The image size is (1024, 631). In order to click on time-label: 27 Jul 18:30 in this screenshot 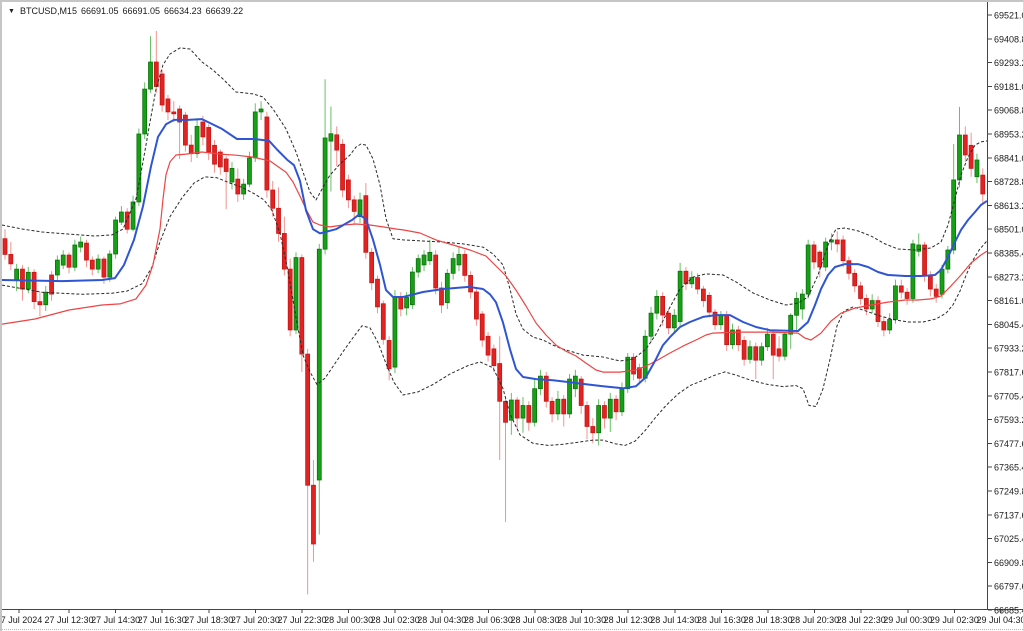, I will do `click(208, 620)`.